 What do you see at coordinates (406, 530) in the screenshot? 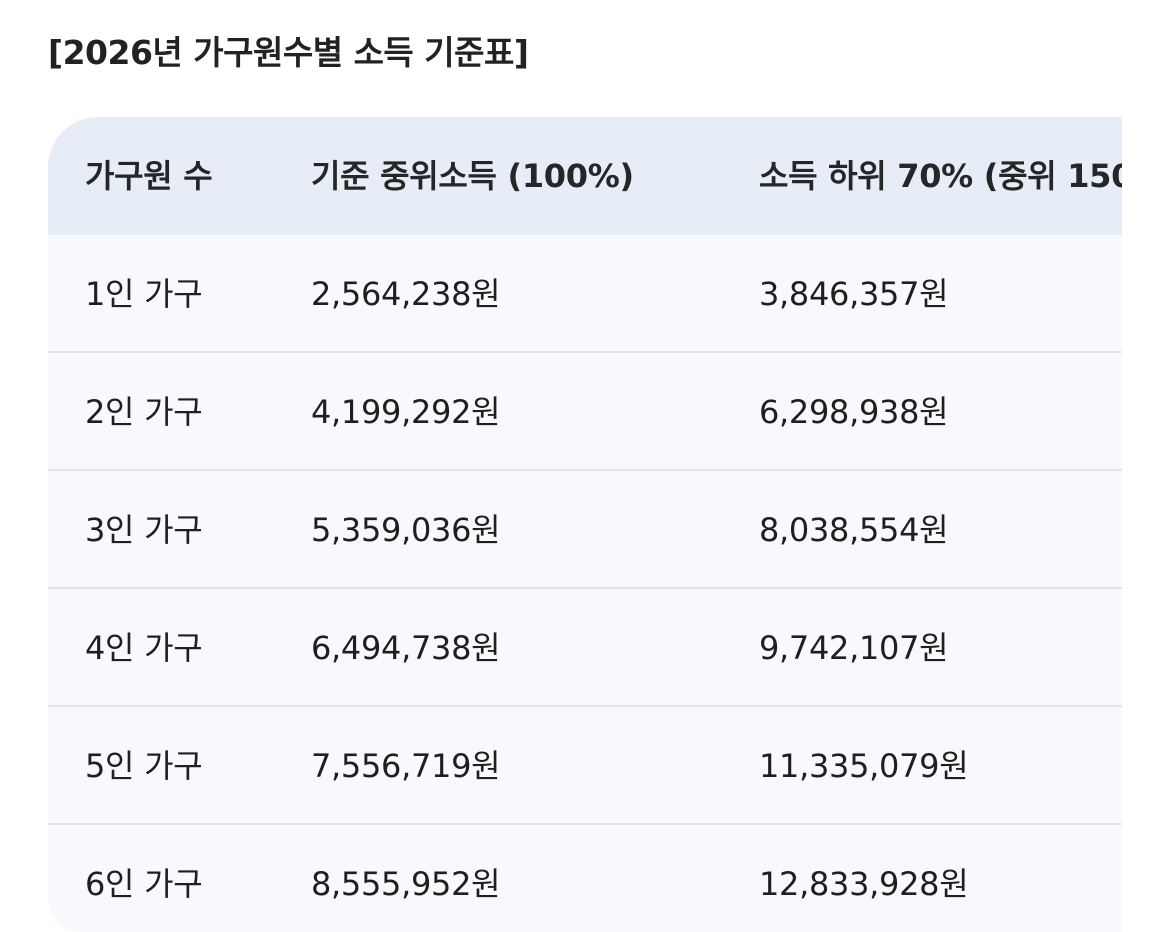
I see `median-income-cell: 5,359,036원` at bounding box center [406, 530].